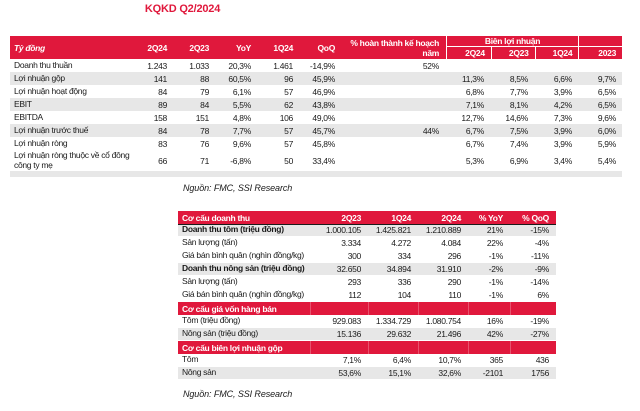  Describe the element at coordinates (430, 130) in the screenshot. I see `plan-completion-cell: 44%` at that location.